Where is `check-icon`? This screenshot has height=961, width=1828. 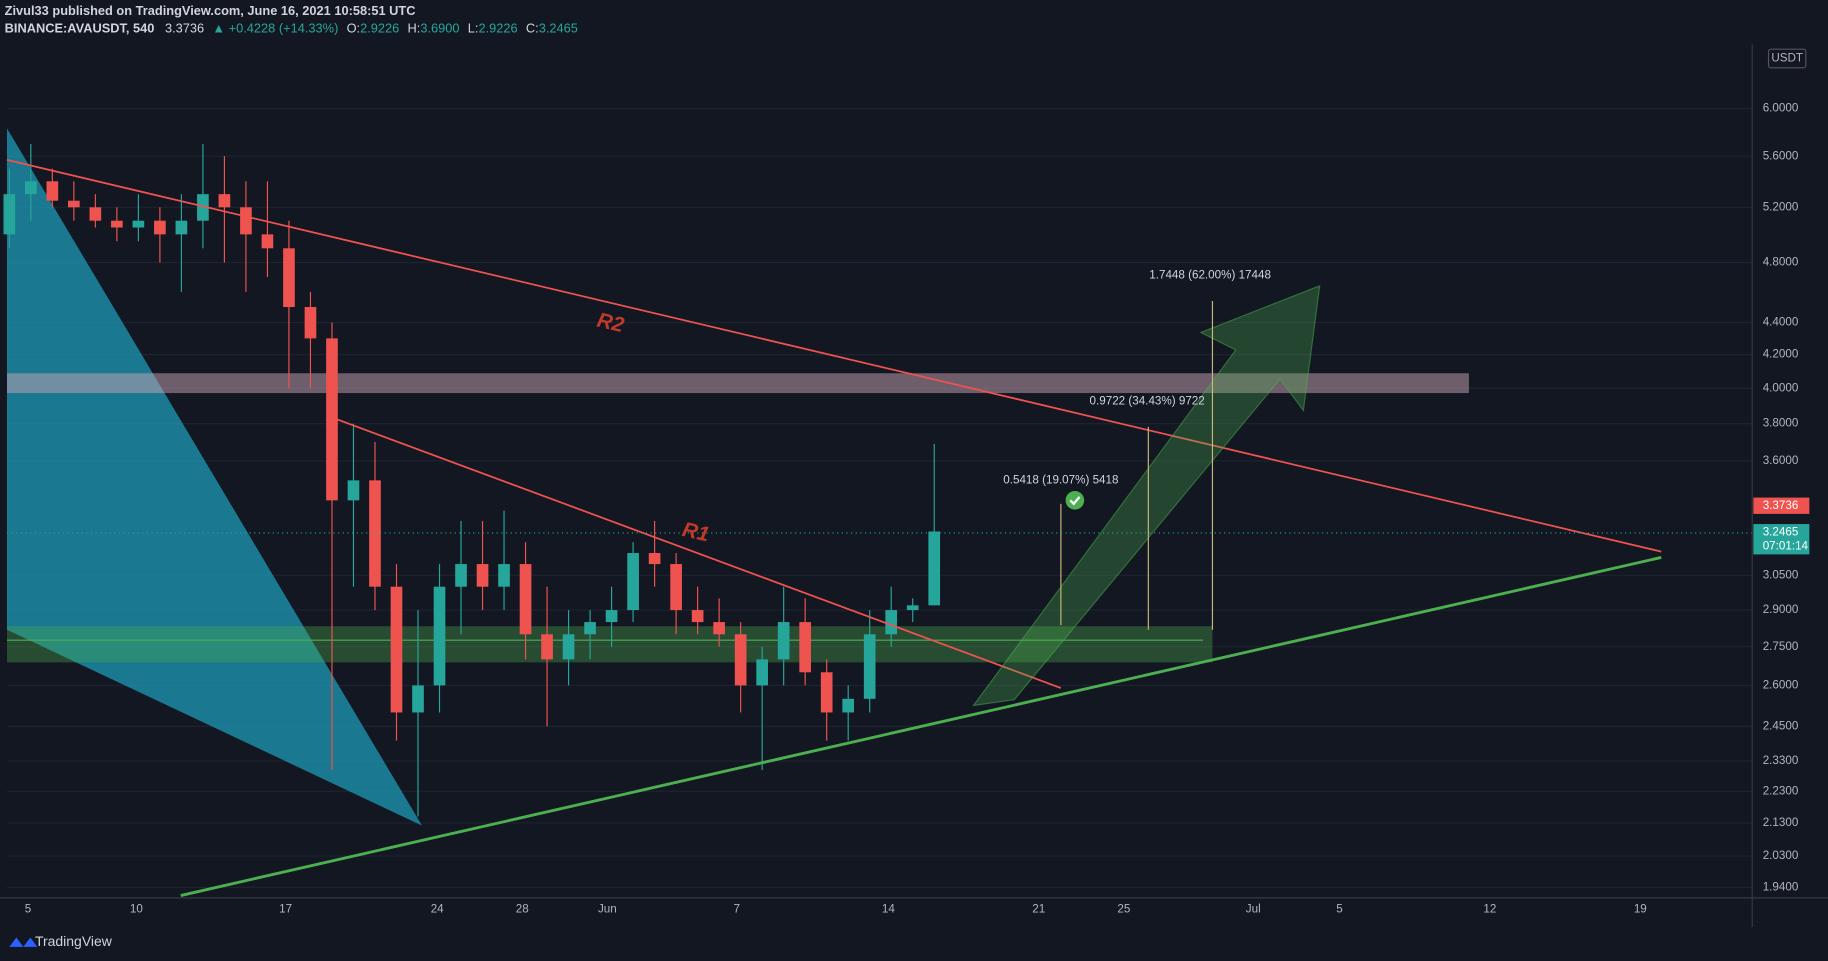
check-icon is located at coordinates (1075, 500).